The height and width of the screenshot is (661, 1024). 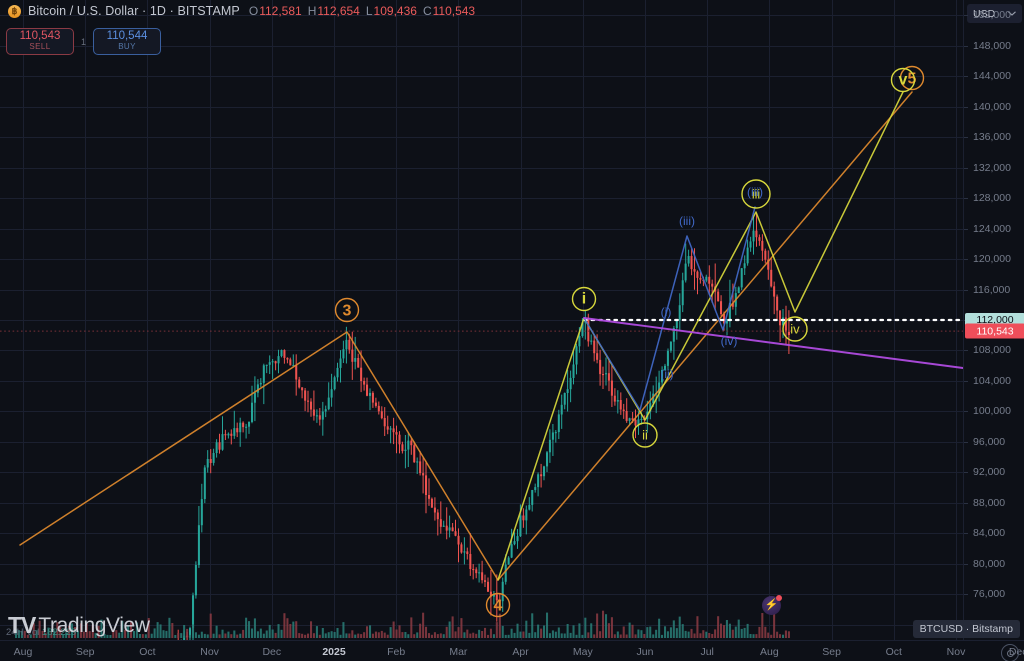 I want to click on bolt-glyph: ⚡, so click(x=771, y=605).